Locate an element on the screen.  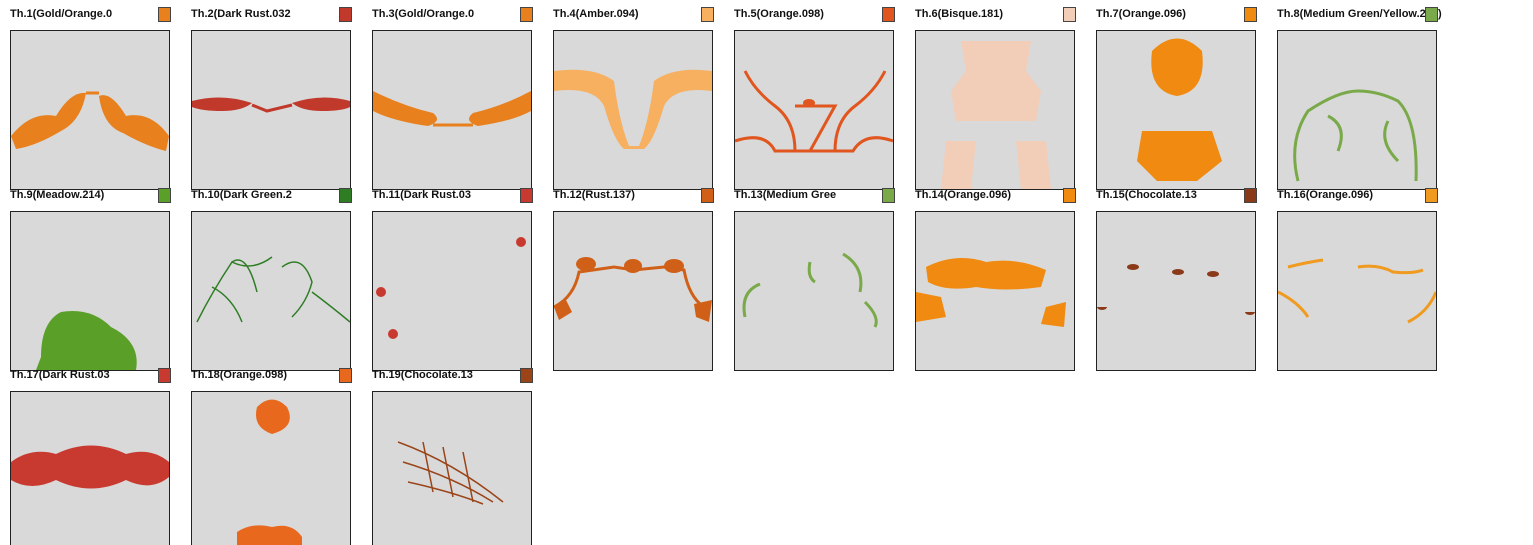
thread-label: Th.7(Orange.096) is located at coordinates (1141, 14).